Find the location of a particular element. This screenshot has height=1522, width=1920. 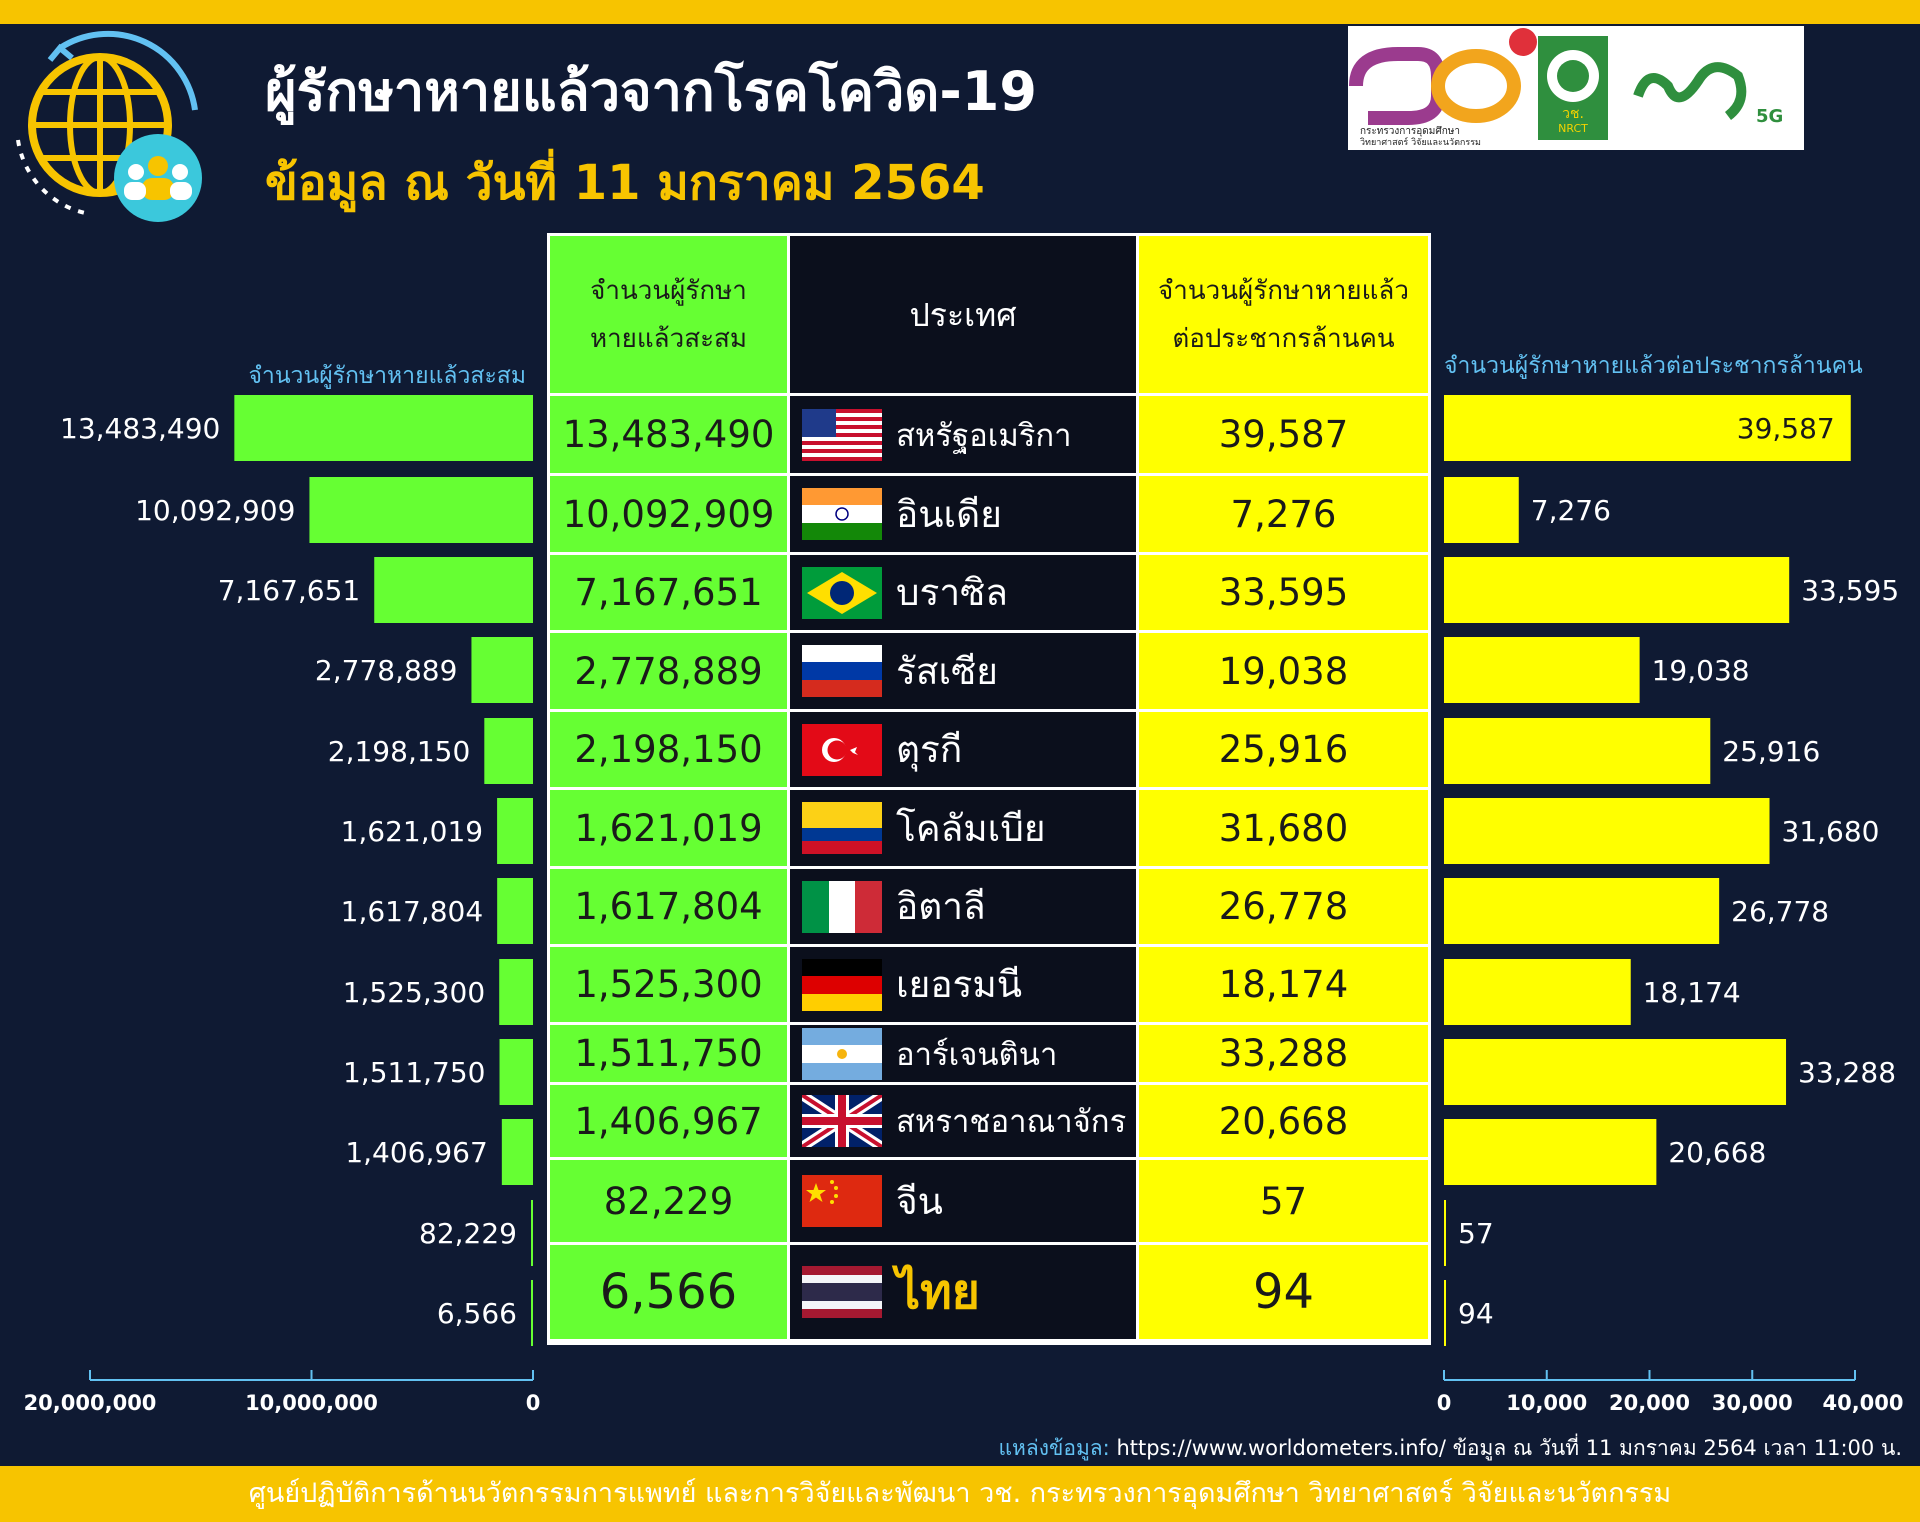

table-cell-cumulative: 1,617,804 is located at coordinates (668, 906).